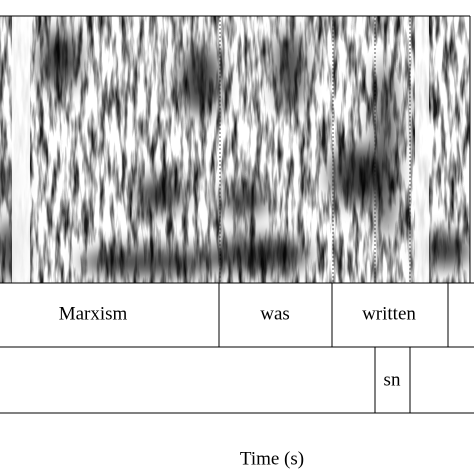  What do you see at coordinates (275, 313) in the screenshot?
I see `word-label: was` at bounding box center [275, 313].